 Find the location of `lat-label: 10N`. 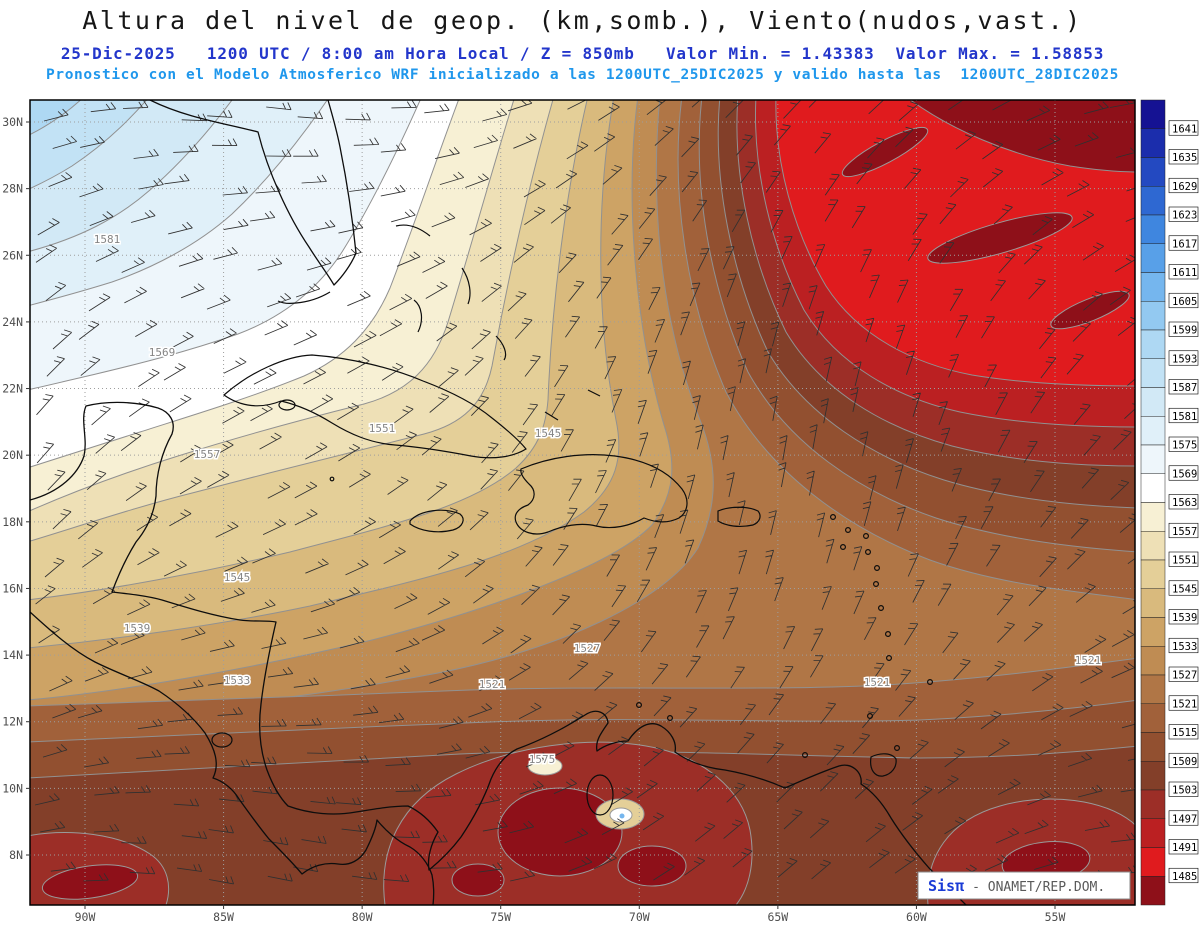

lat-label: 10N is located at coordinates (12, 788).